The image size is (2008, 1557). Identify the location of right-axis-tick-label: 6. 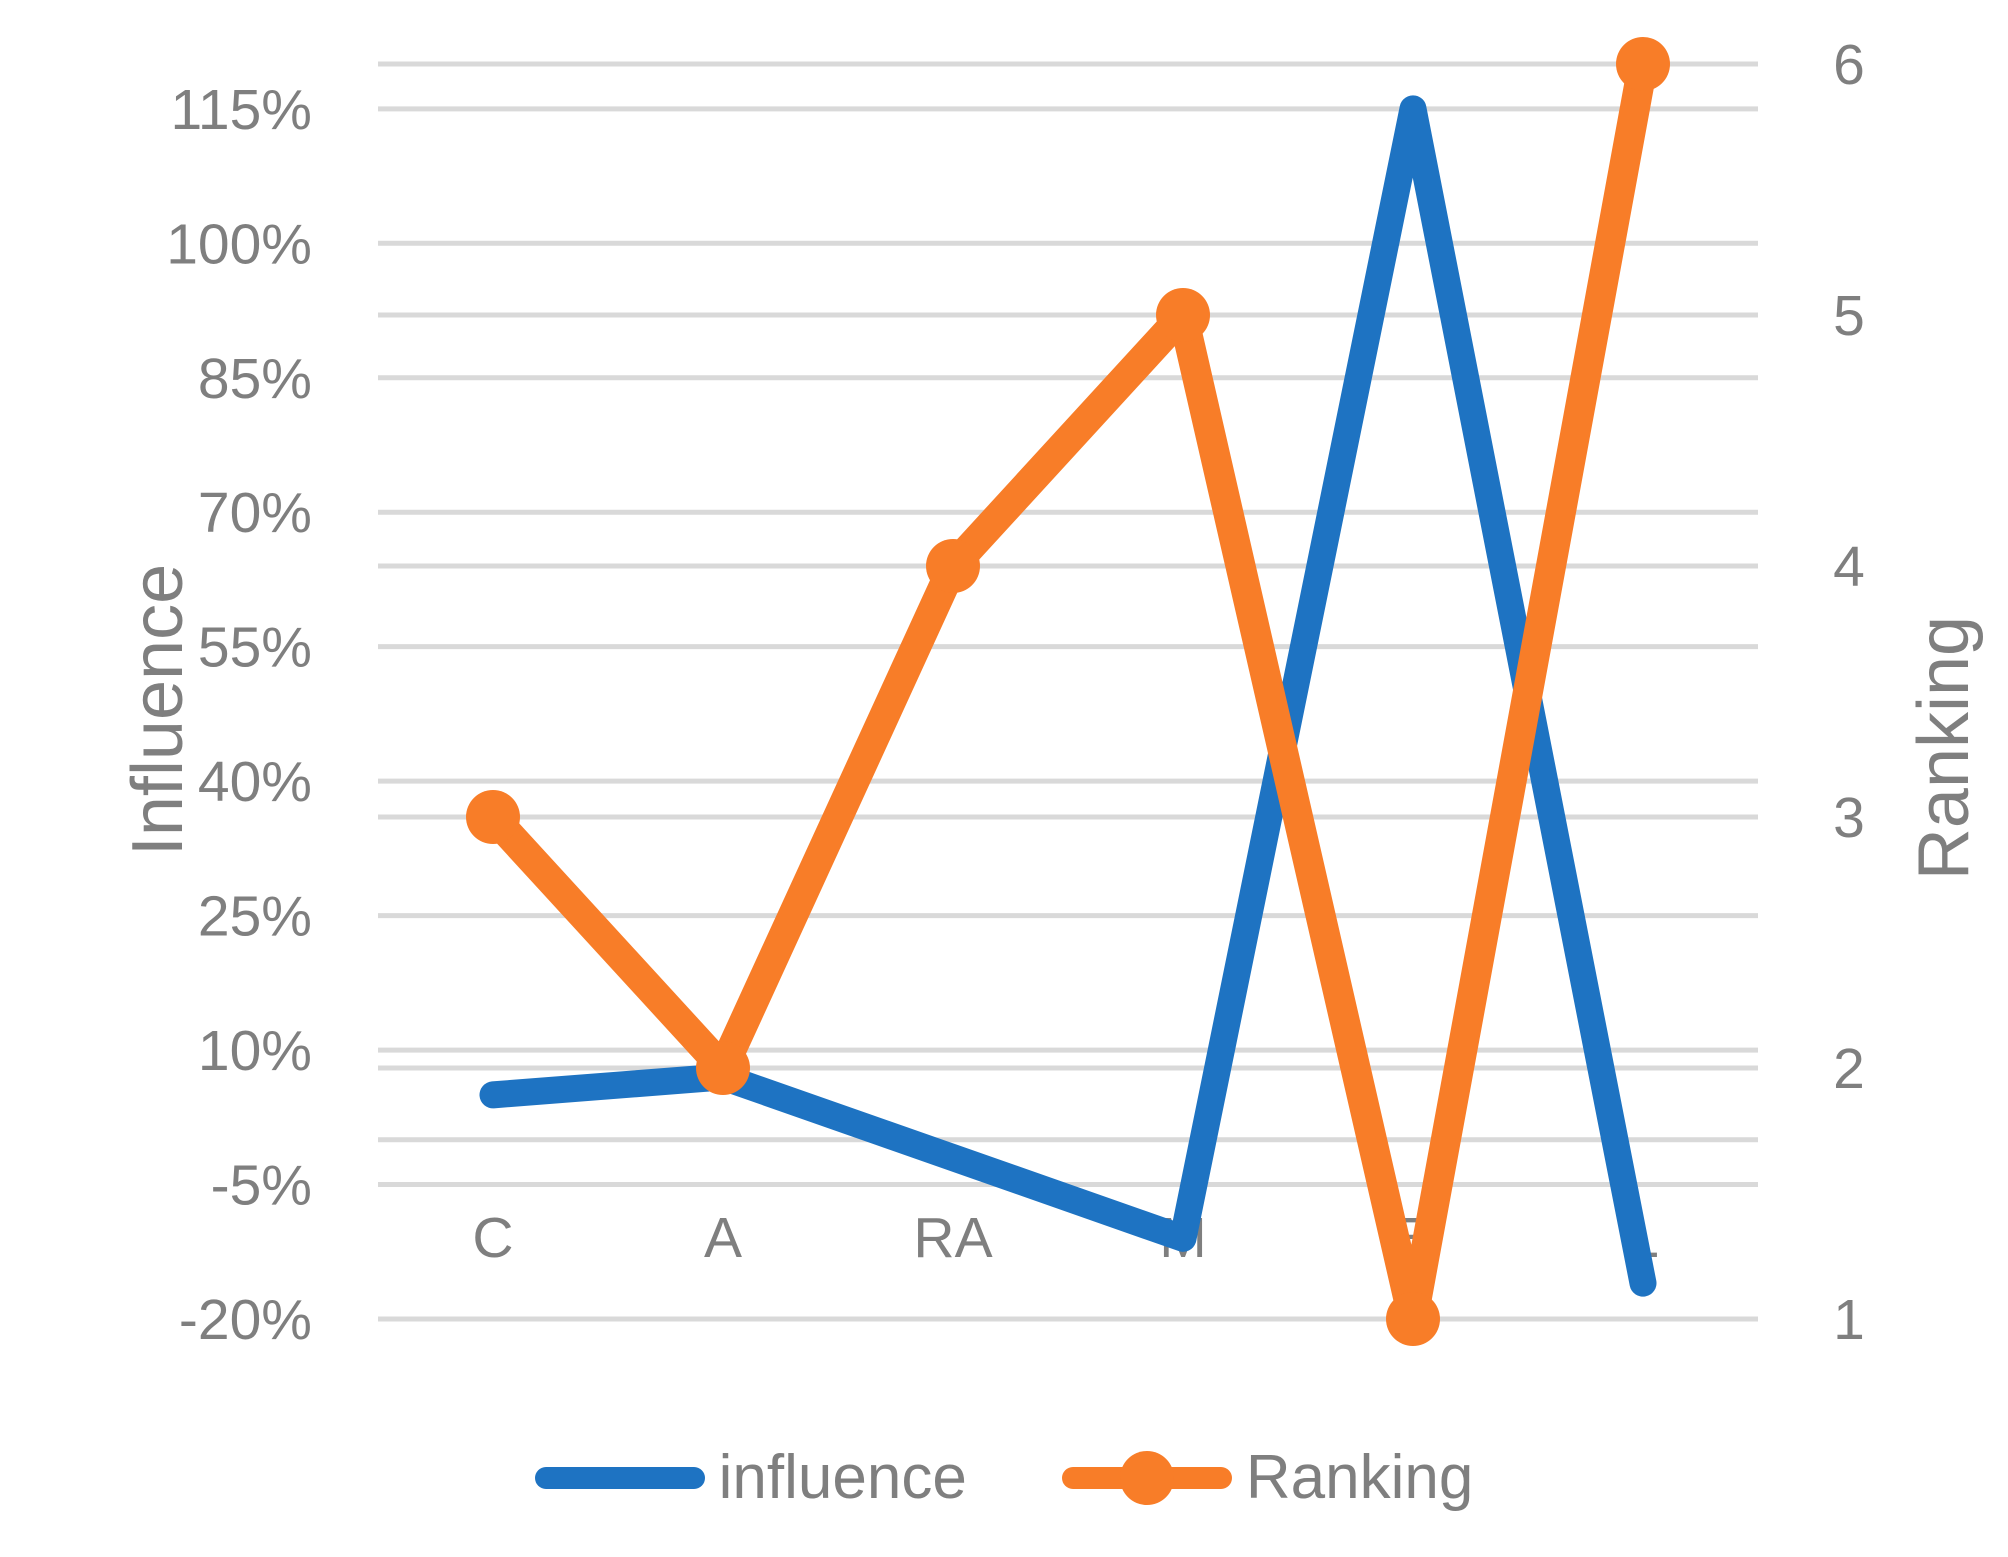
(1849, 65).